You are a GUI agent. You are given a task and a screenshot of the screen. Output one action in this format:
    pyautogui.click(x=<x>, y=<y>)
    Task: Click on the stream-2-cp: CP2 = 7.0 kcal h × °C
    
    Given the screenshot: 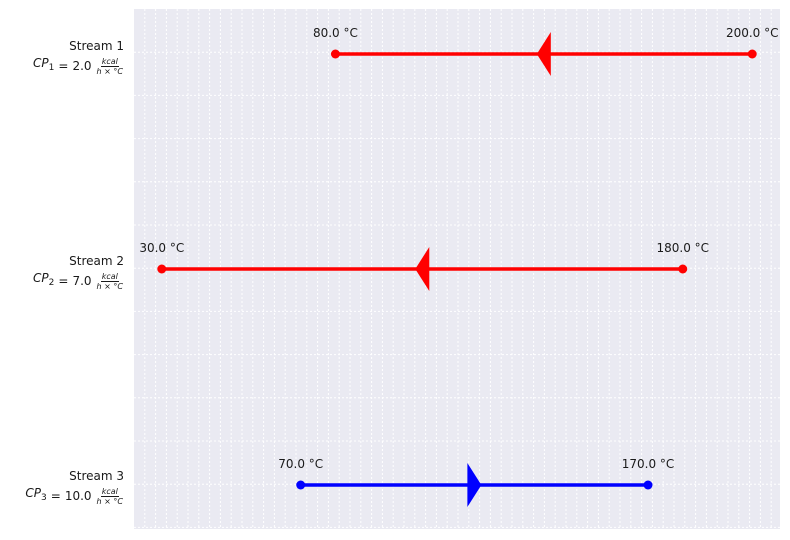 What is the action you would take?
    pyautogui.click(x=78, y=281)
    